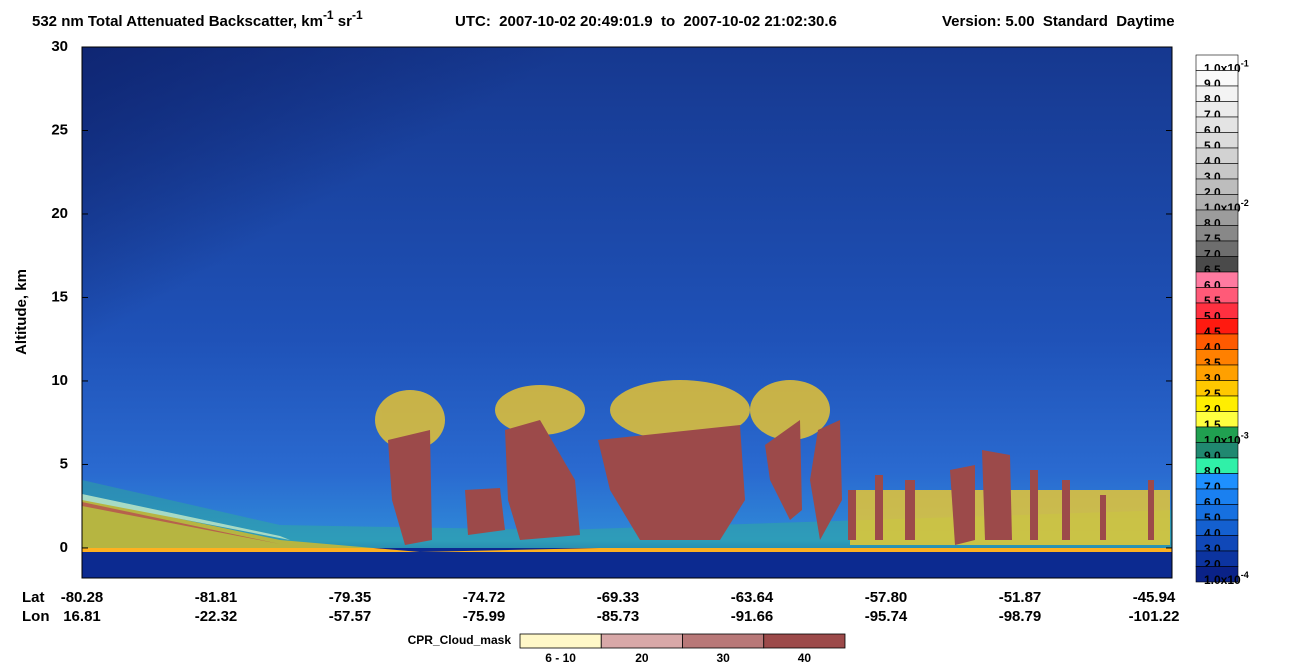 The height and width of the screenshot is (667, 1300). Describe the element at coordinates (1222, 580) in the screenshot. I see `colorbar-label-text: 1.0x10` at that location.